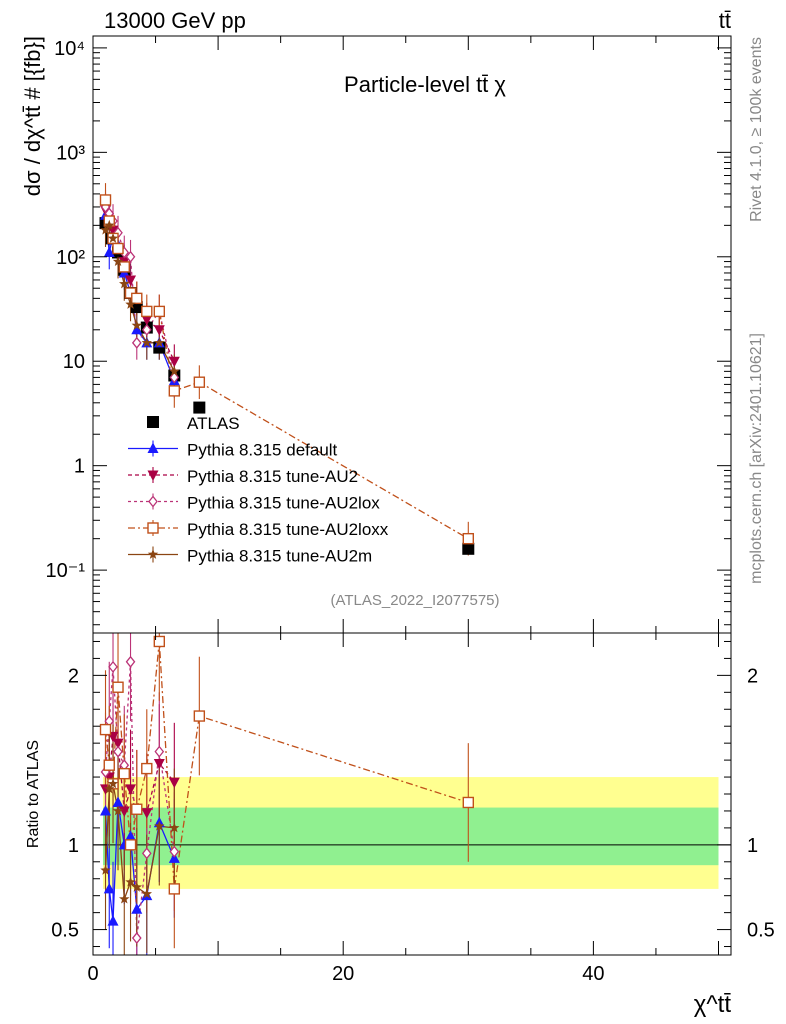 The height and width of the screenshot is (1024, 786). I want to click on ratio-y-axis-label: Ratio to ATLAS, so click(33, 794).